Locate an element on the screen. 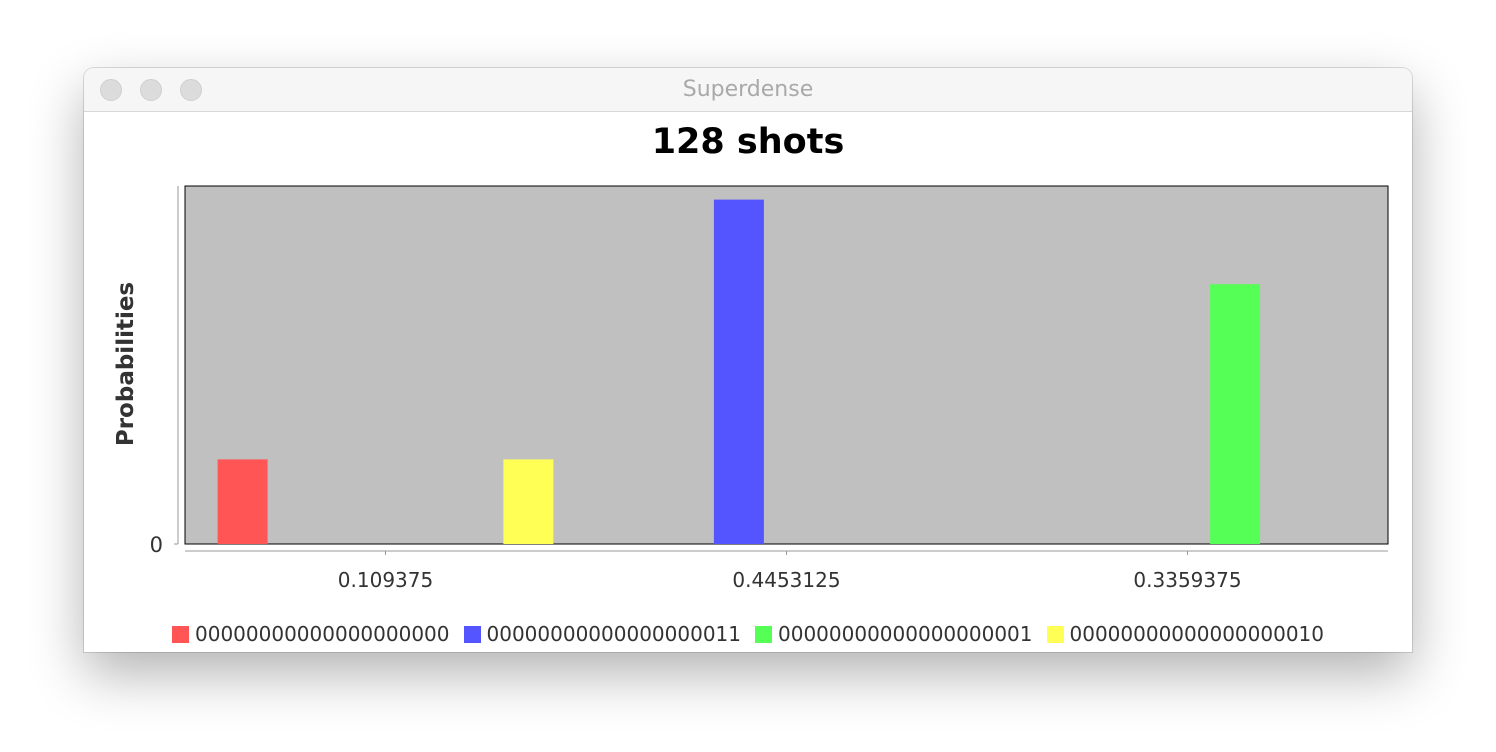 The height and width of the screenshot is (752, 1496). x-tick-label: 0.109375 is located at coordinates (385, 580).